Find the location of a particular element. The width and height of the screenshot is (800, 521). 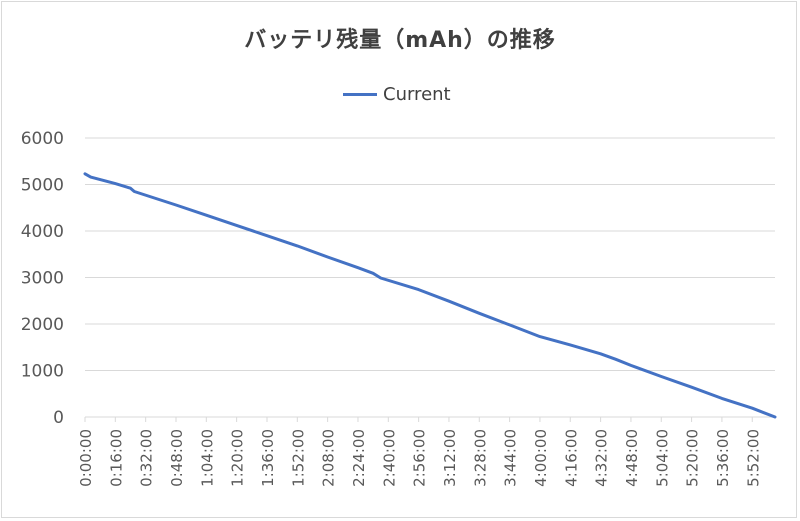

x-tick-label: 4:32:00 is located at coordinates (602, 458).